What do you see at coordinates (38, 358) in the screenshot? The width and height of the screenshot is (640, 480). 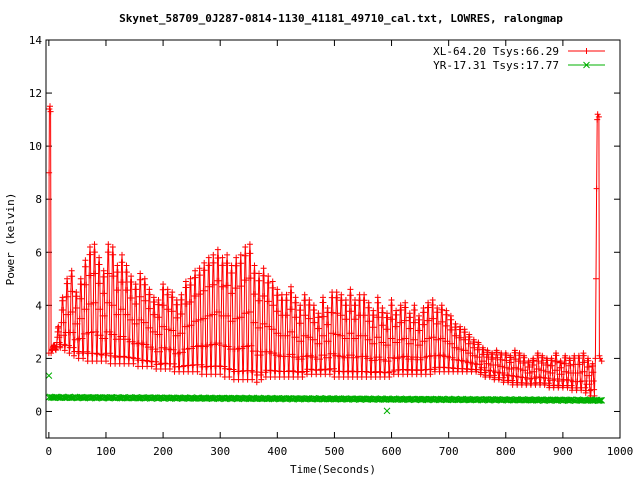 I see `y-tick-label: 2` at bounding box center [38, 358].